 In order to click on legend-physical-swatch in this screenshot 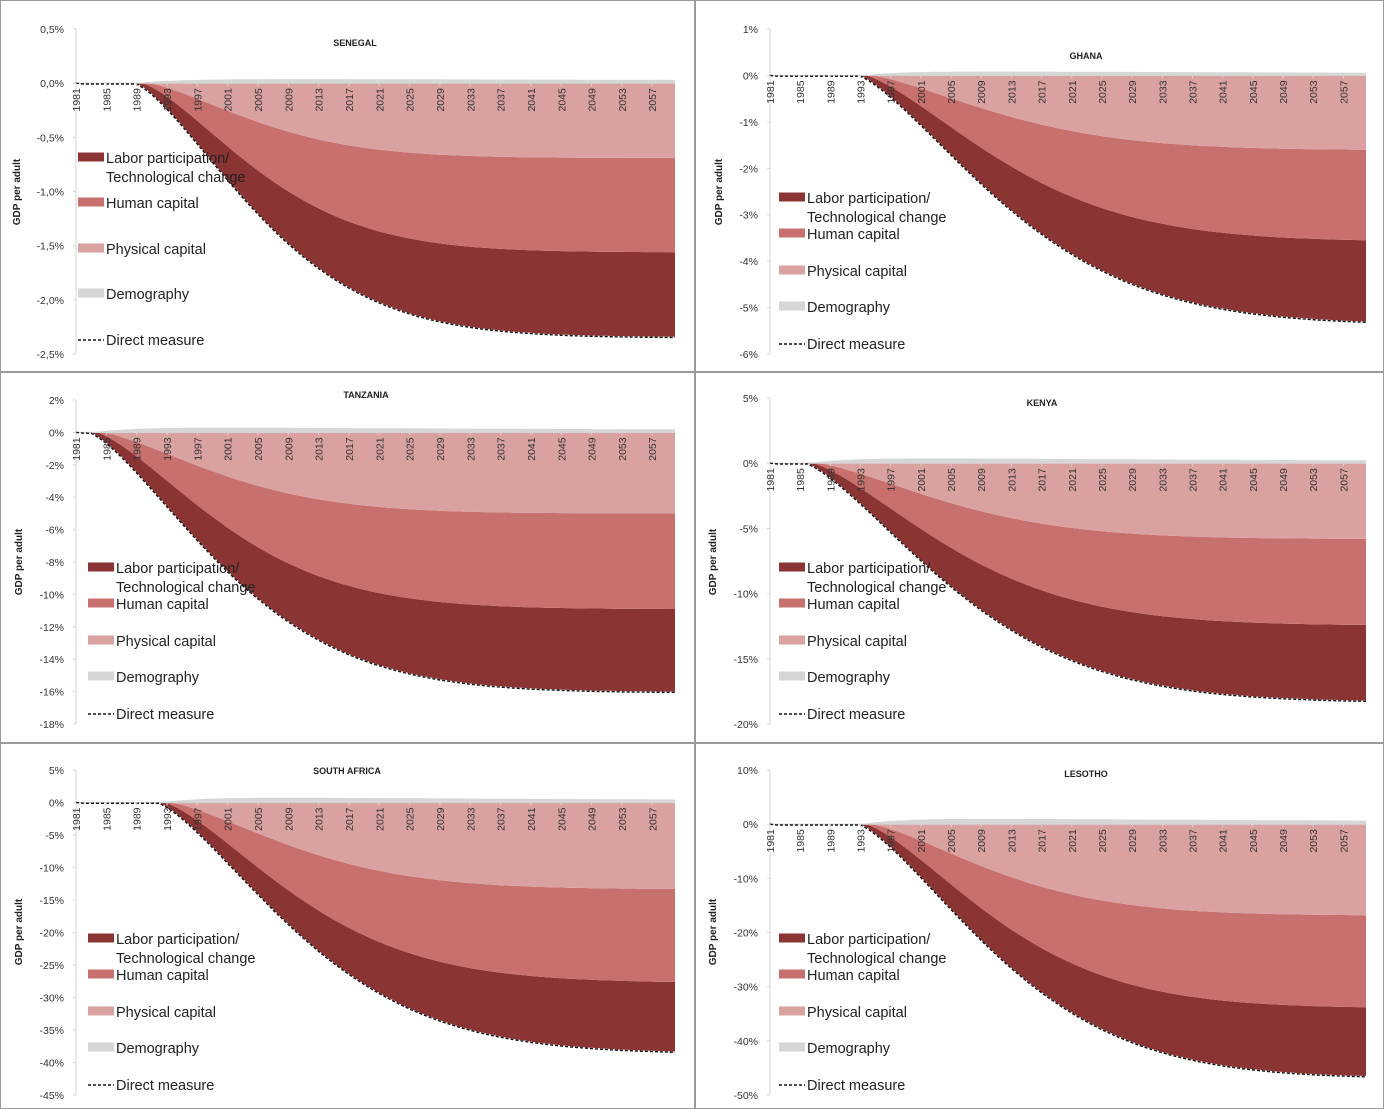, I will do `click(792, 270)`.